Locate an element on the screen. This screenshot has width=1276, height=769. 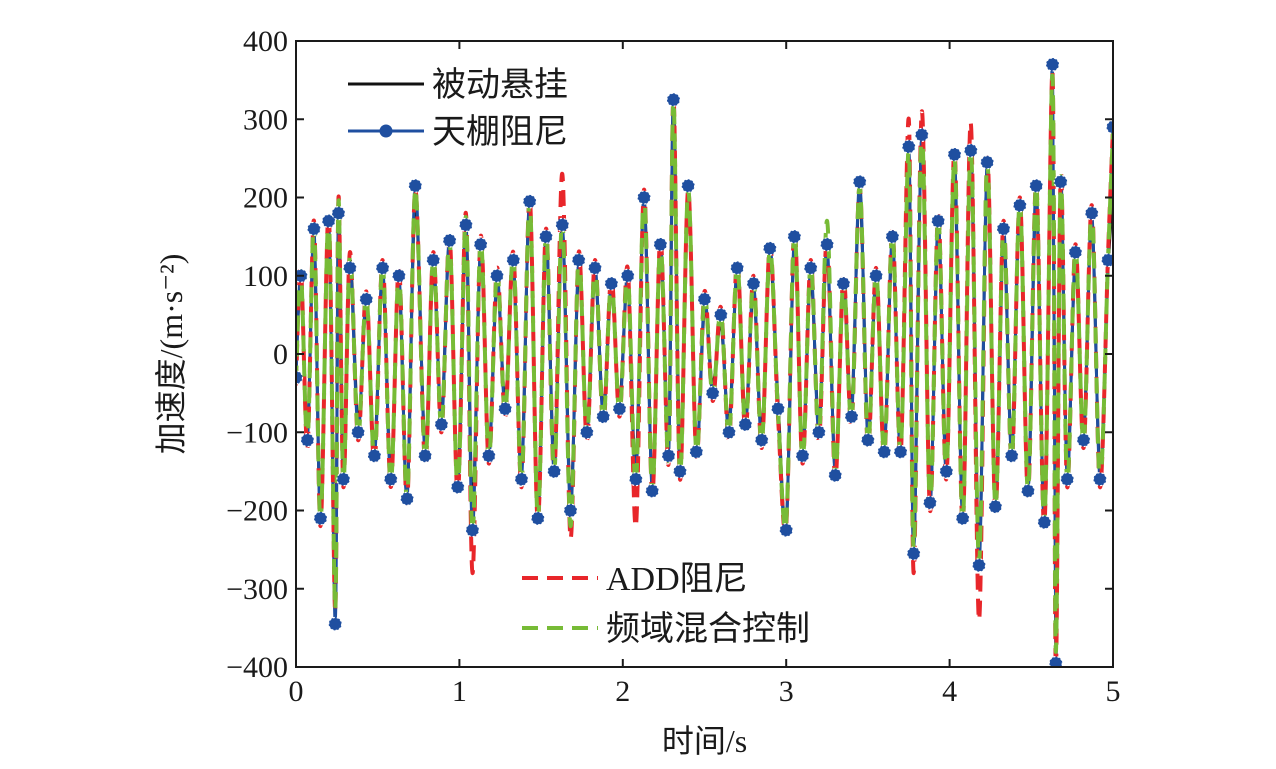
x-tick-label: 2 is located at coordinates (622, 691).